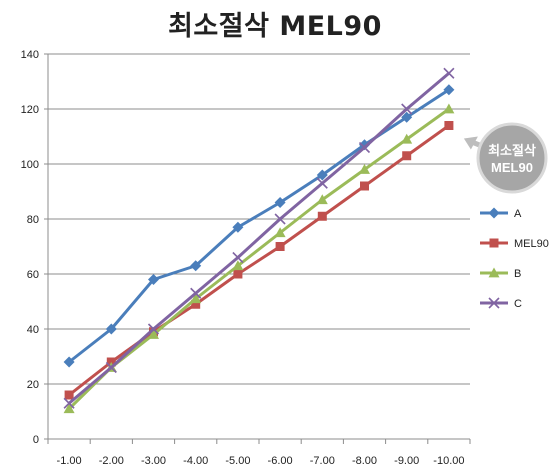  What do you see at coordinates (275, 26) in the screenshot?
I see `chart-title: 최소절삭 MEL90` at bounding box center [275, 26].